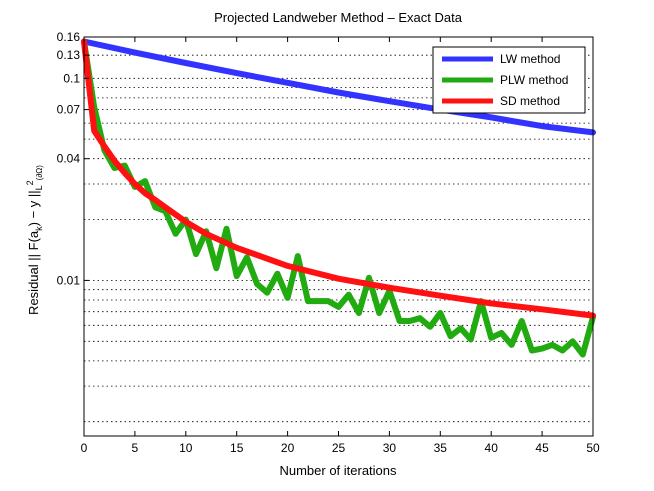 This screenshot has height=491, width=654. I want to click on y-axis-label-sub-k: k, so click(39, 228).